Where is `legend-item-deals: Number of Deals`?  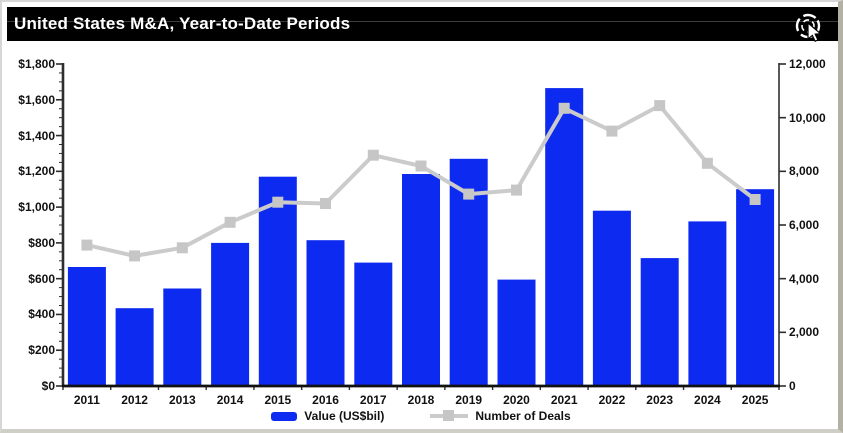
legend-item-deals: Number of Deals is located at coordinates (500, 416).